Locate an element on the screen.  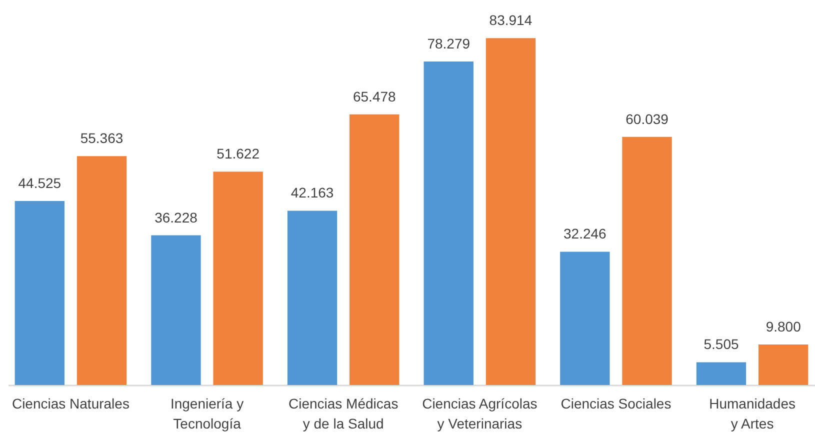
x-tick-label: Ciencias Médicas y de la Salud is located at coordinates (343, 414).